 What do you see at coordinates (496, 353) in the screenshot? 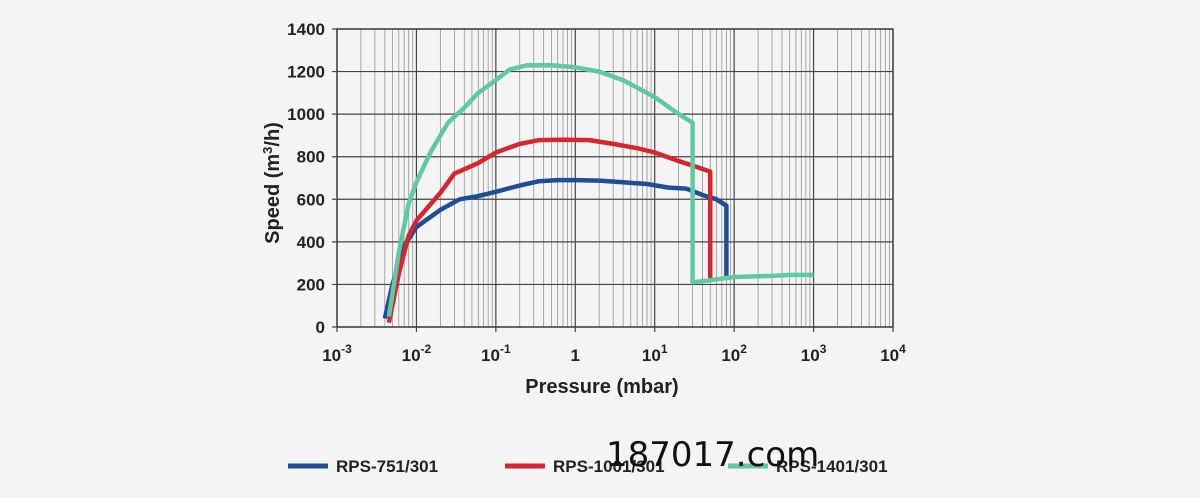
I see `x-tick-label: 10⁻¹` at bounding box center [496, 353].